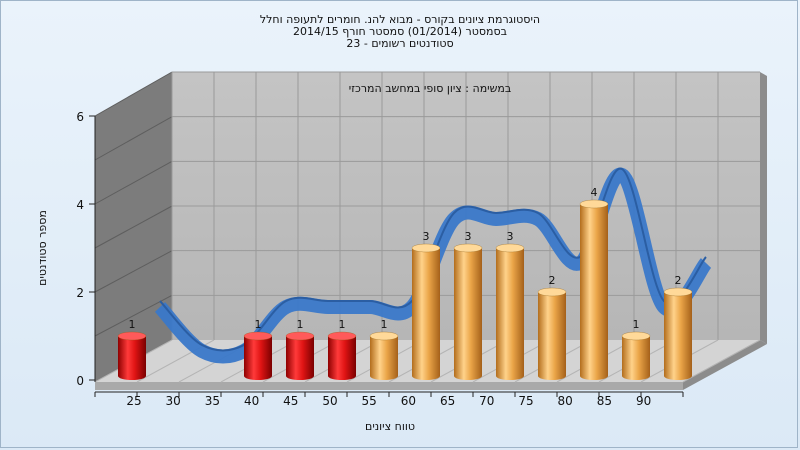 The width and height of the screenshot is (800, 450). I want to click on x-tick-label: 85, so click(604, 401).